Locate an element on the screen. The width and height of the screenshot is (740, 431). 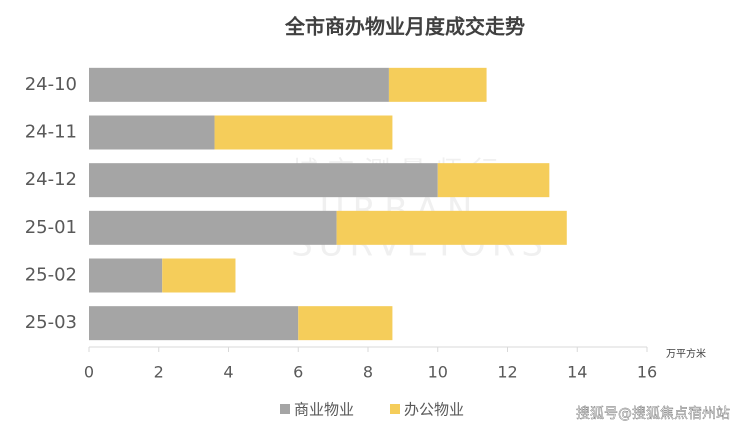
x-tick-label: 4 is located at coordinates (228, 372).